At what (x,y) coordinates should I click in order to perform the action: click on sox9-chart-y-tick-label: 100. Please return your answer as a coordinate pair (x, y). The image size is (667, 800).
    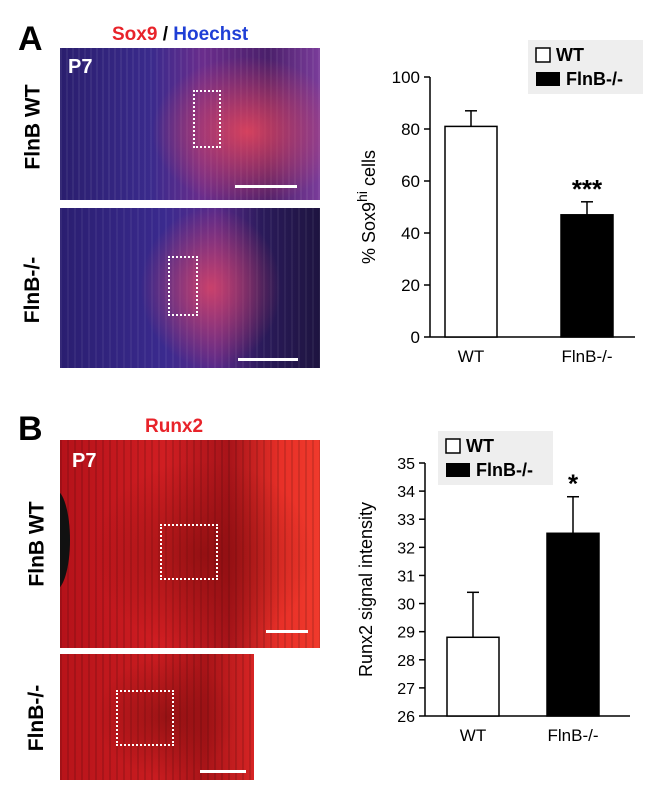
    Looking at the image, I should click on (406, 77).